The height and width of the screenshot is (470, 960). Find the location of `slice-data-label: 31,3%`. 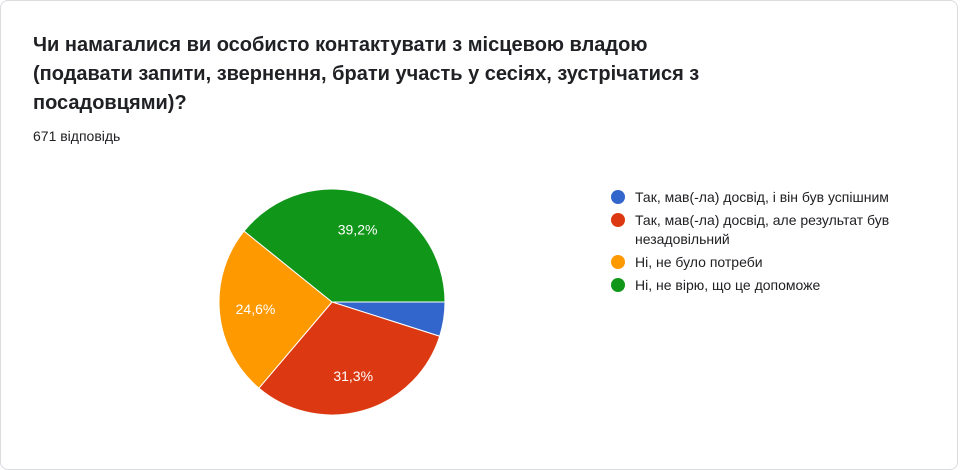

slice-data-label: 31,3% is located at coordinates (353, 376).